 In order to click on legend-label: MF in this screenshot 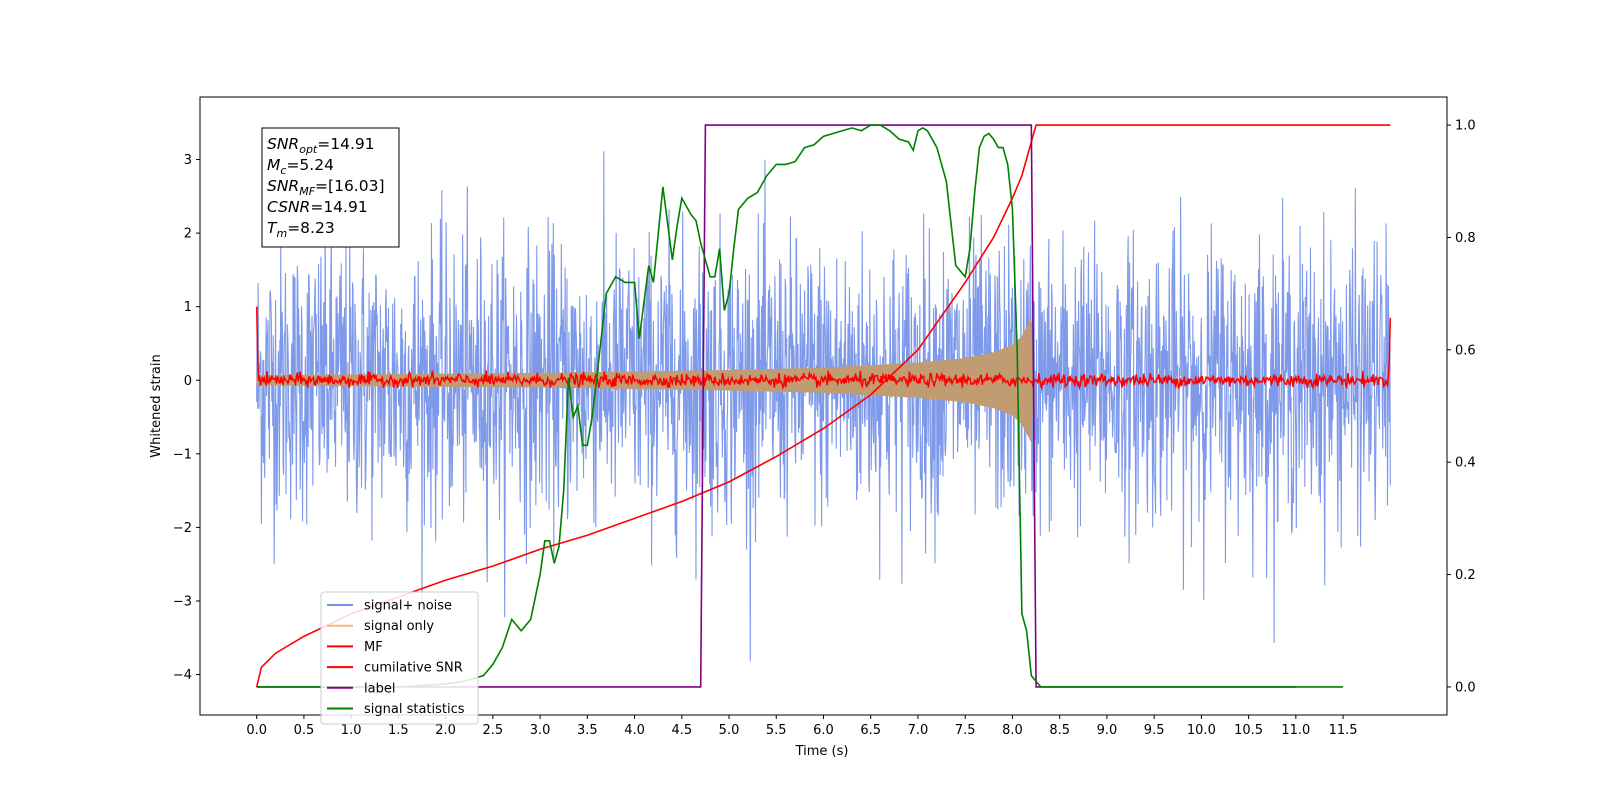, I will do `click(373, 647)`.